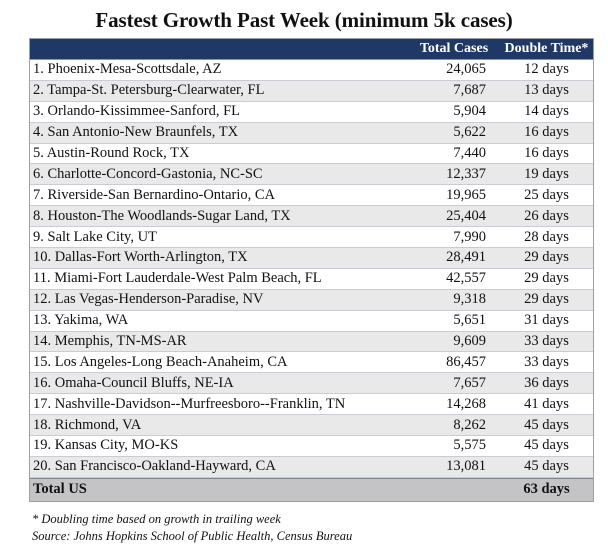  I want to click on total-cases-cell: 5,622, so click(469, 132).